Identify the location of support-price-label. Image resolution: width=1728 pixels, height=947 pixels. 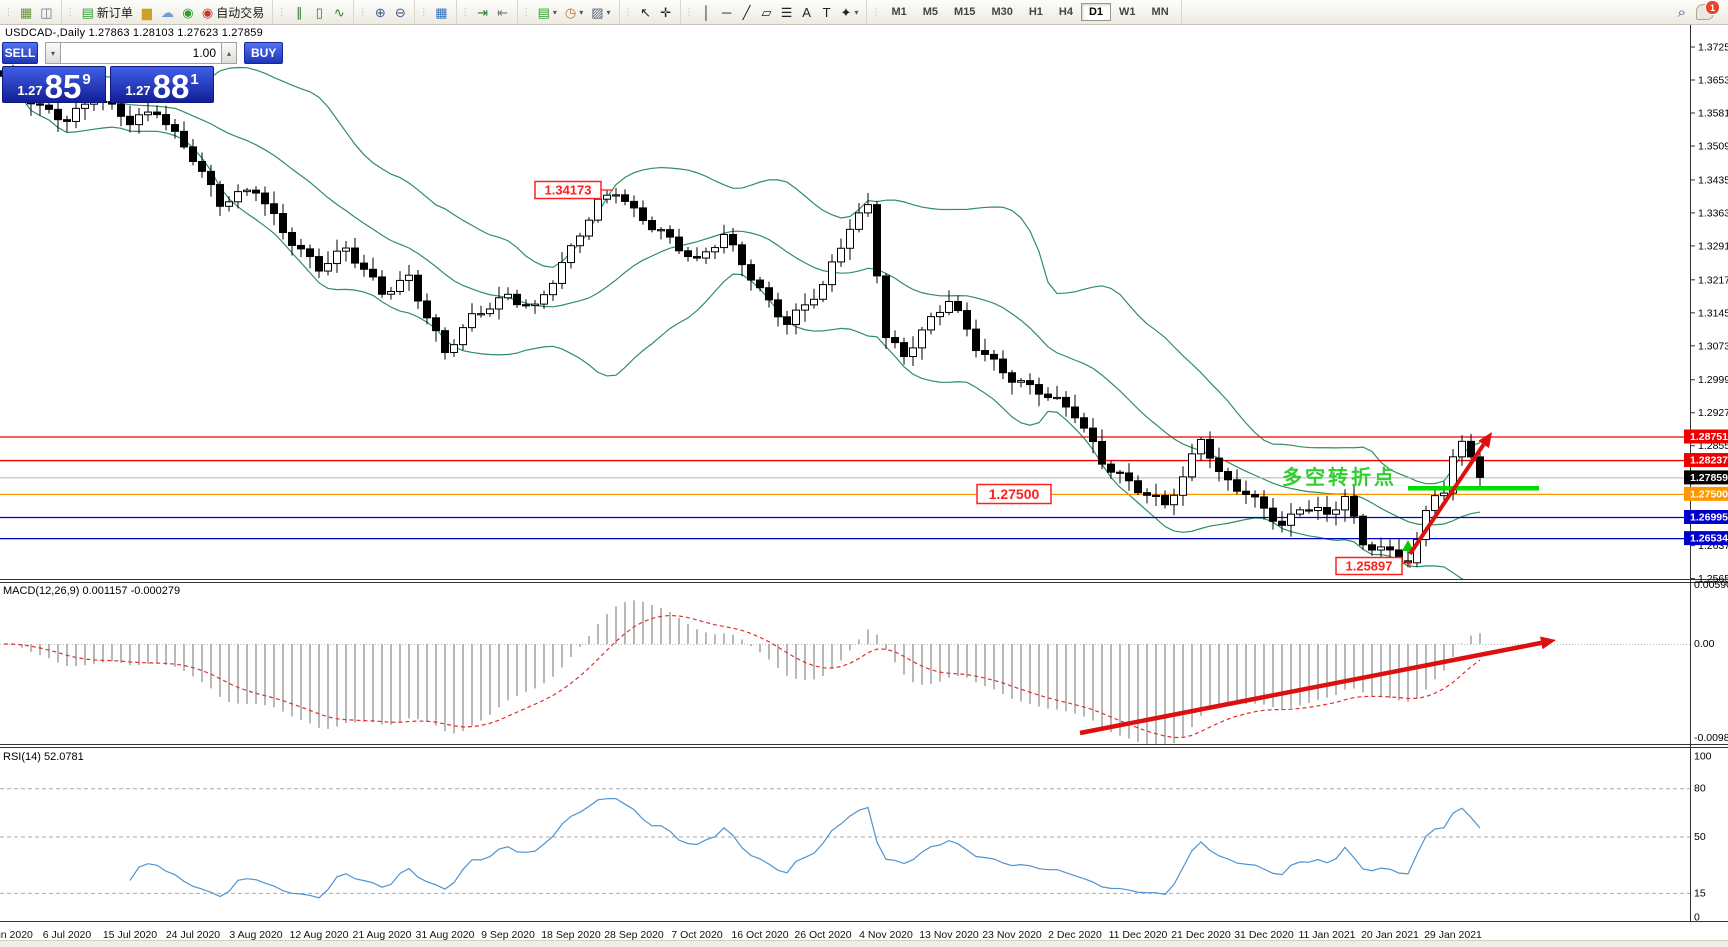
(1014, 494).